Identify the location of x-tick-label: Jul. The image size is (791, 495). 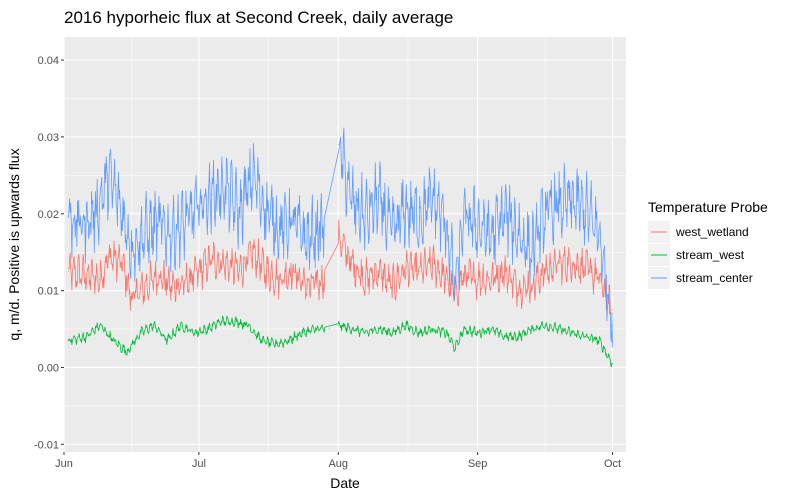
(199, 464).